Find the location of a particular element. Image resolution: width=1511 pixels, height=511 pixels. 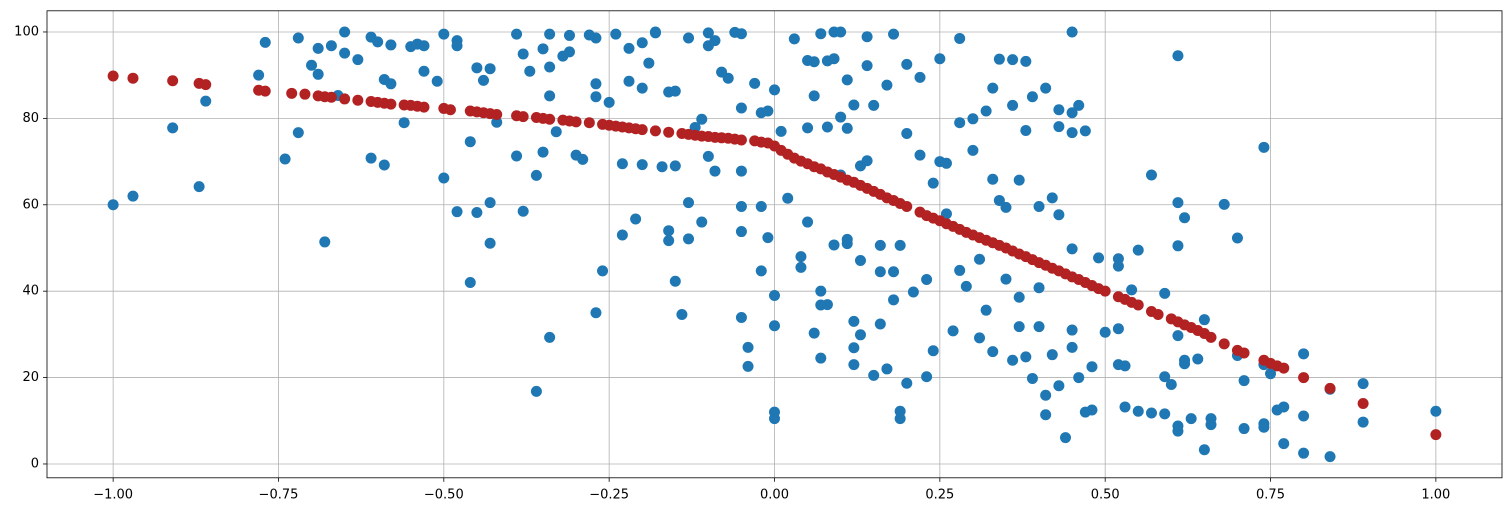

x-tick-label: 0.00 is located at coordinates (774, 494).